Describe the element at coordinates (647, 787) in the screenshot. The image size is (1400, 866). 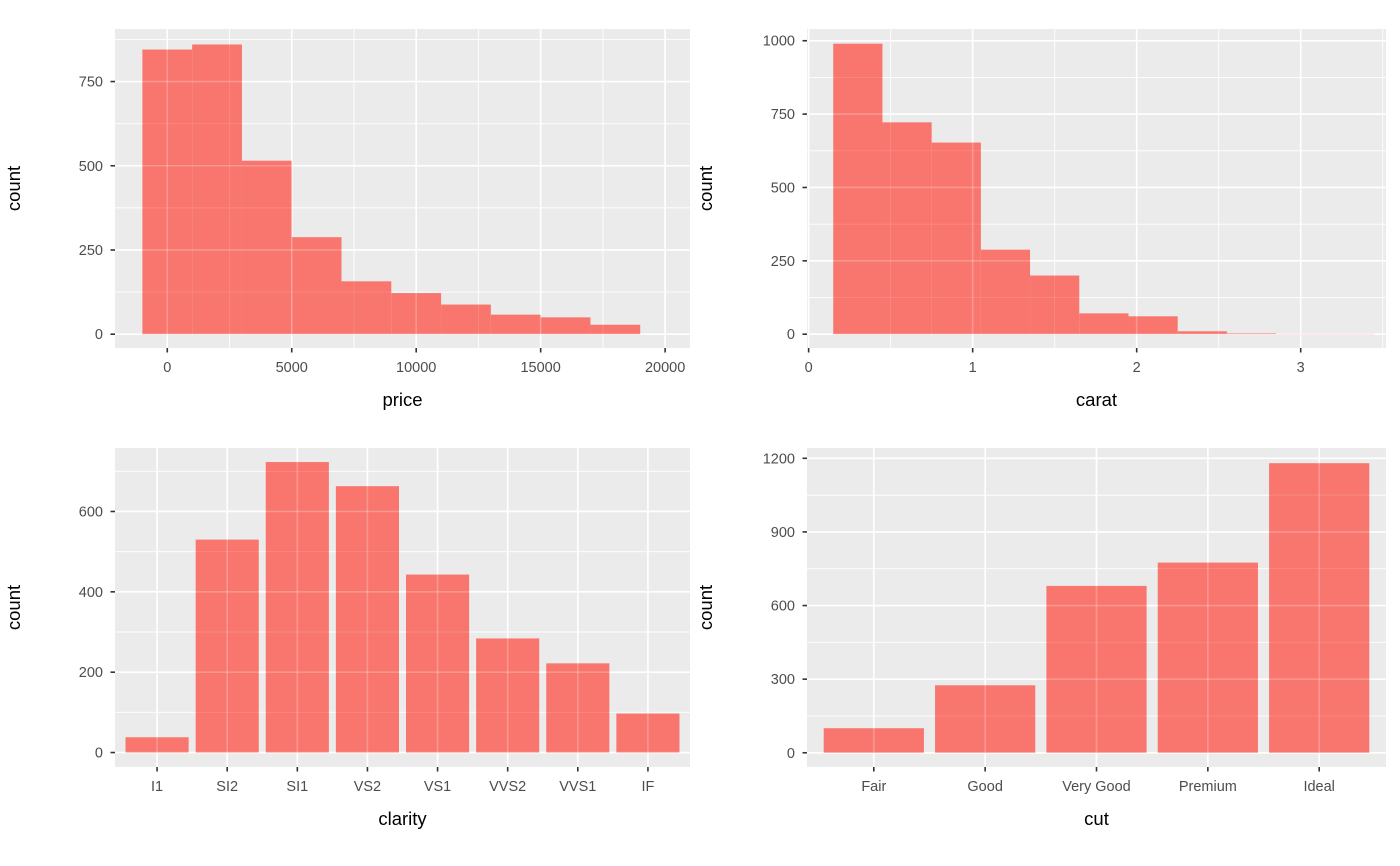
I see `x-tick-label: IF` at that location.